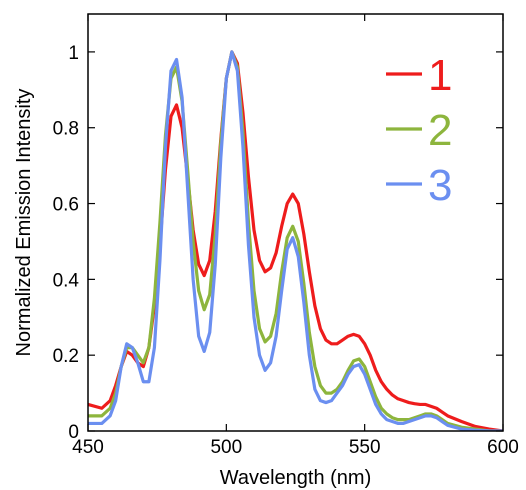 The width and height of the screenshot is (526, 490). I want to click on y-tick-label: 0, so click(73, 432).